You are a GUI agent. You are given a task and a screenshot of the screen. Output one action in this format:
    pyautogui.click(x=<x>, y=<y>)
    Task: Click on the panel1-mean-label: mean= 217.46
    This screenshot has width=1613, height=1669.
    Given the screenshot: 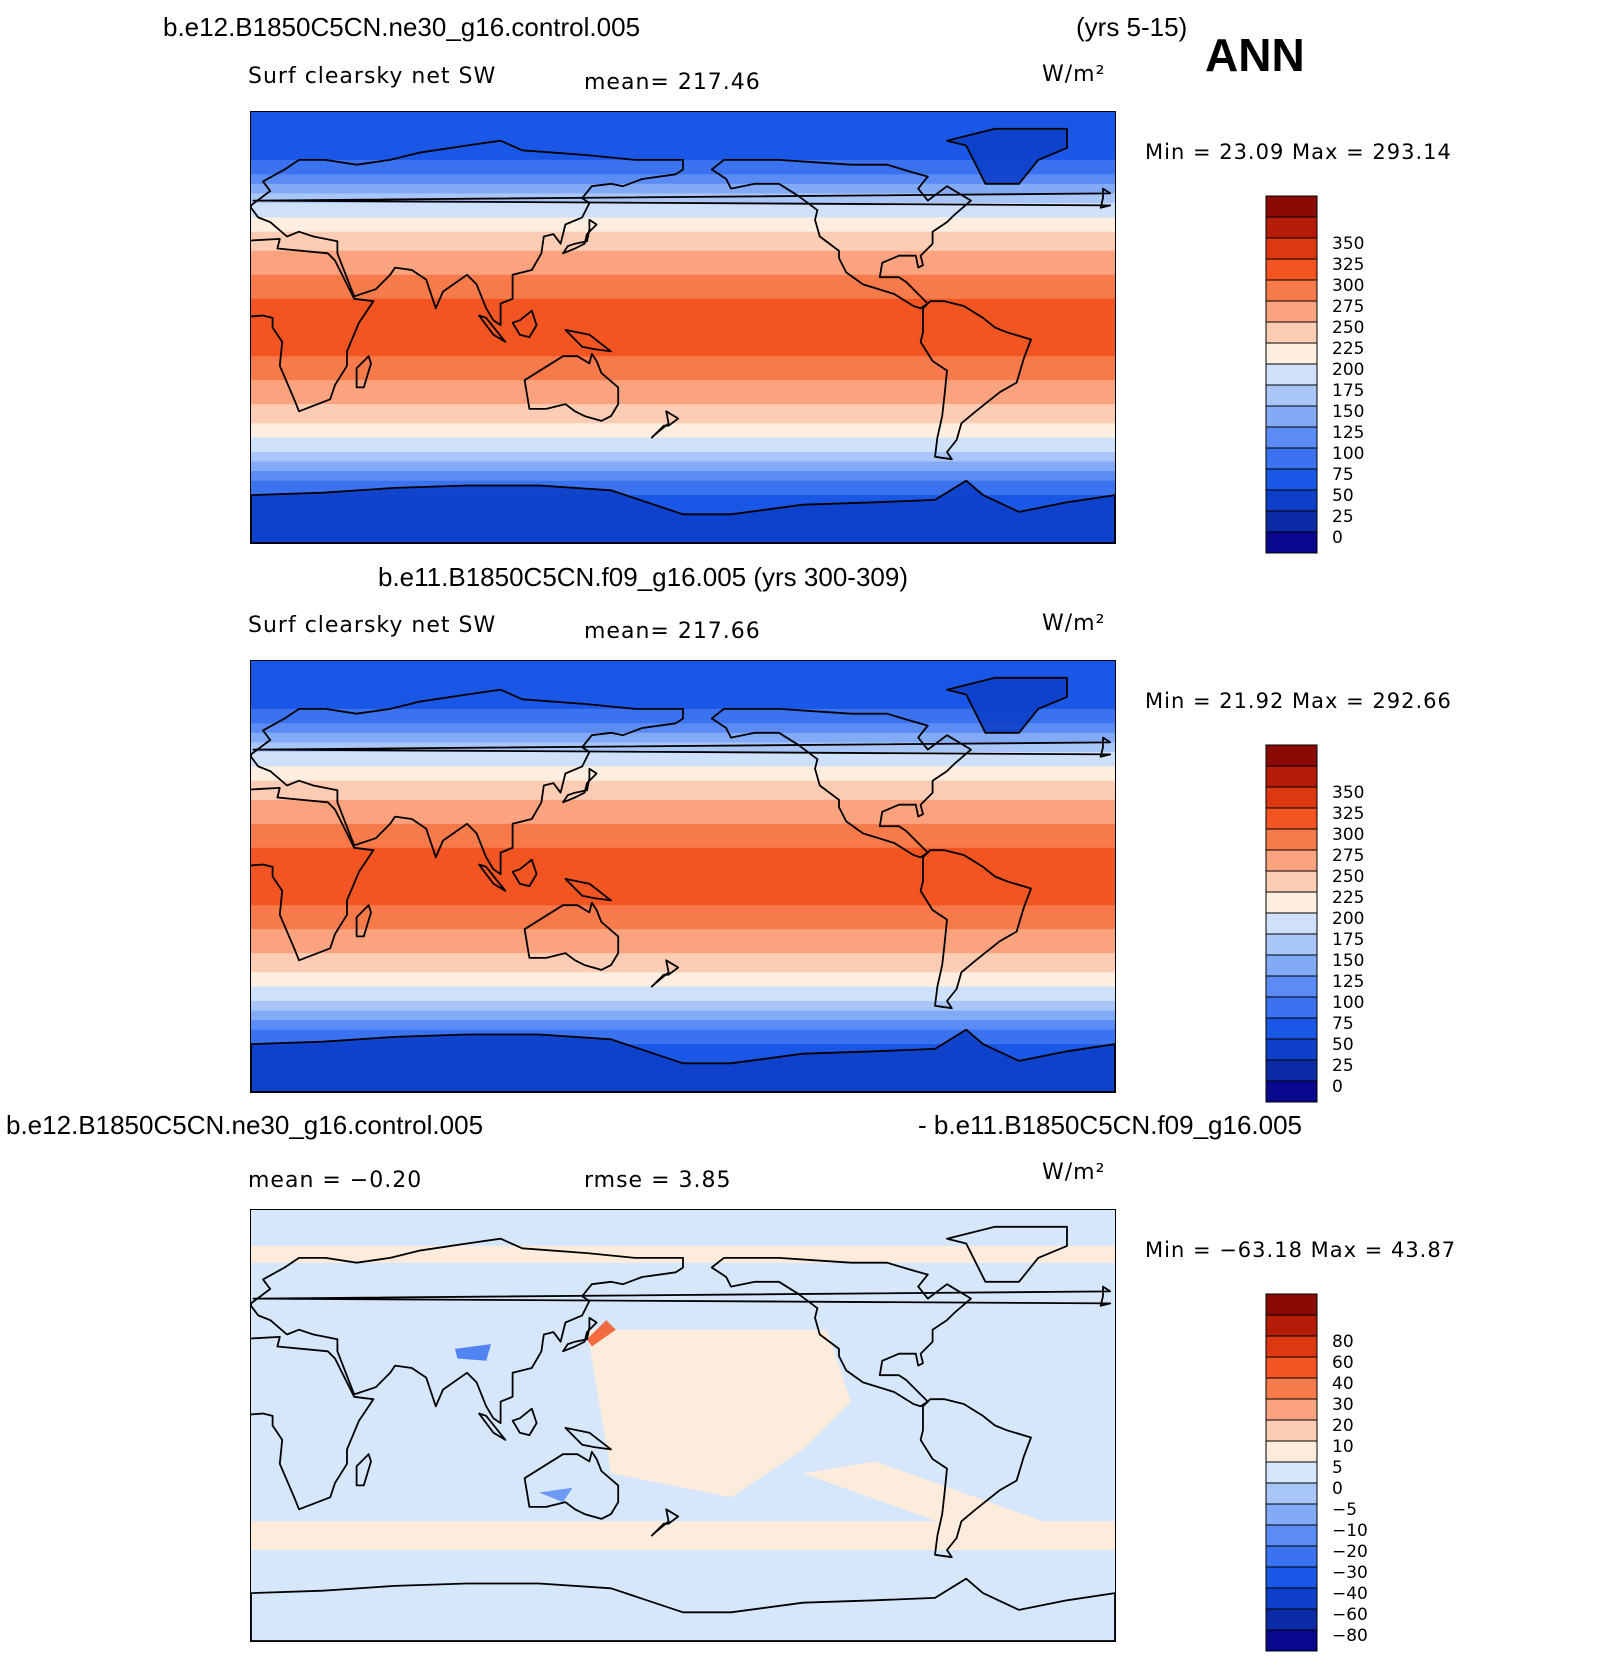 What is the action you would take?
    pyautogui.click(x=672, y=82)
    